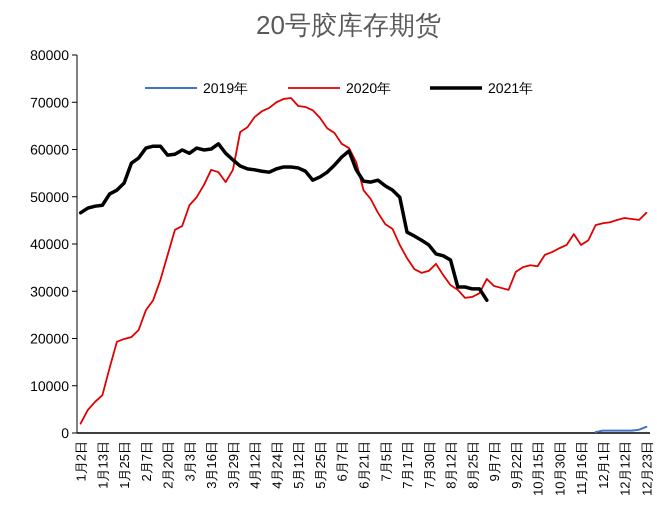 The height and width of the screenshot is (526, 657). What do you see at coordinates (342, 461) in the screenshot?
I see `x-tick-label: 6月7日` at bounding box center [342, 461].